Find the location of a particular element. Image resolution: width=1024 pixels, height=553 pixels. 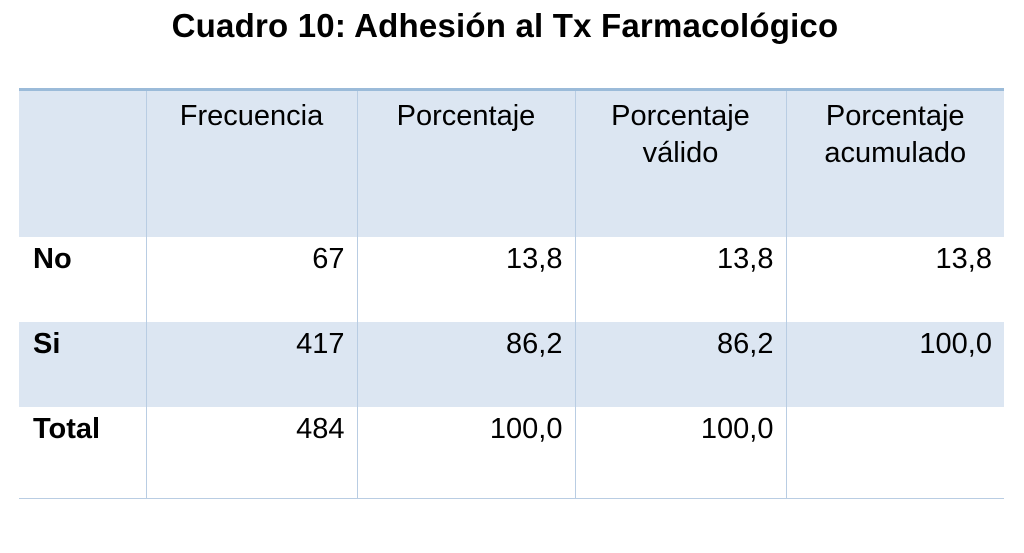

header-frecuencia-line-1: Frecuencia is located at coordinates (251, 116).